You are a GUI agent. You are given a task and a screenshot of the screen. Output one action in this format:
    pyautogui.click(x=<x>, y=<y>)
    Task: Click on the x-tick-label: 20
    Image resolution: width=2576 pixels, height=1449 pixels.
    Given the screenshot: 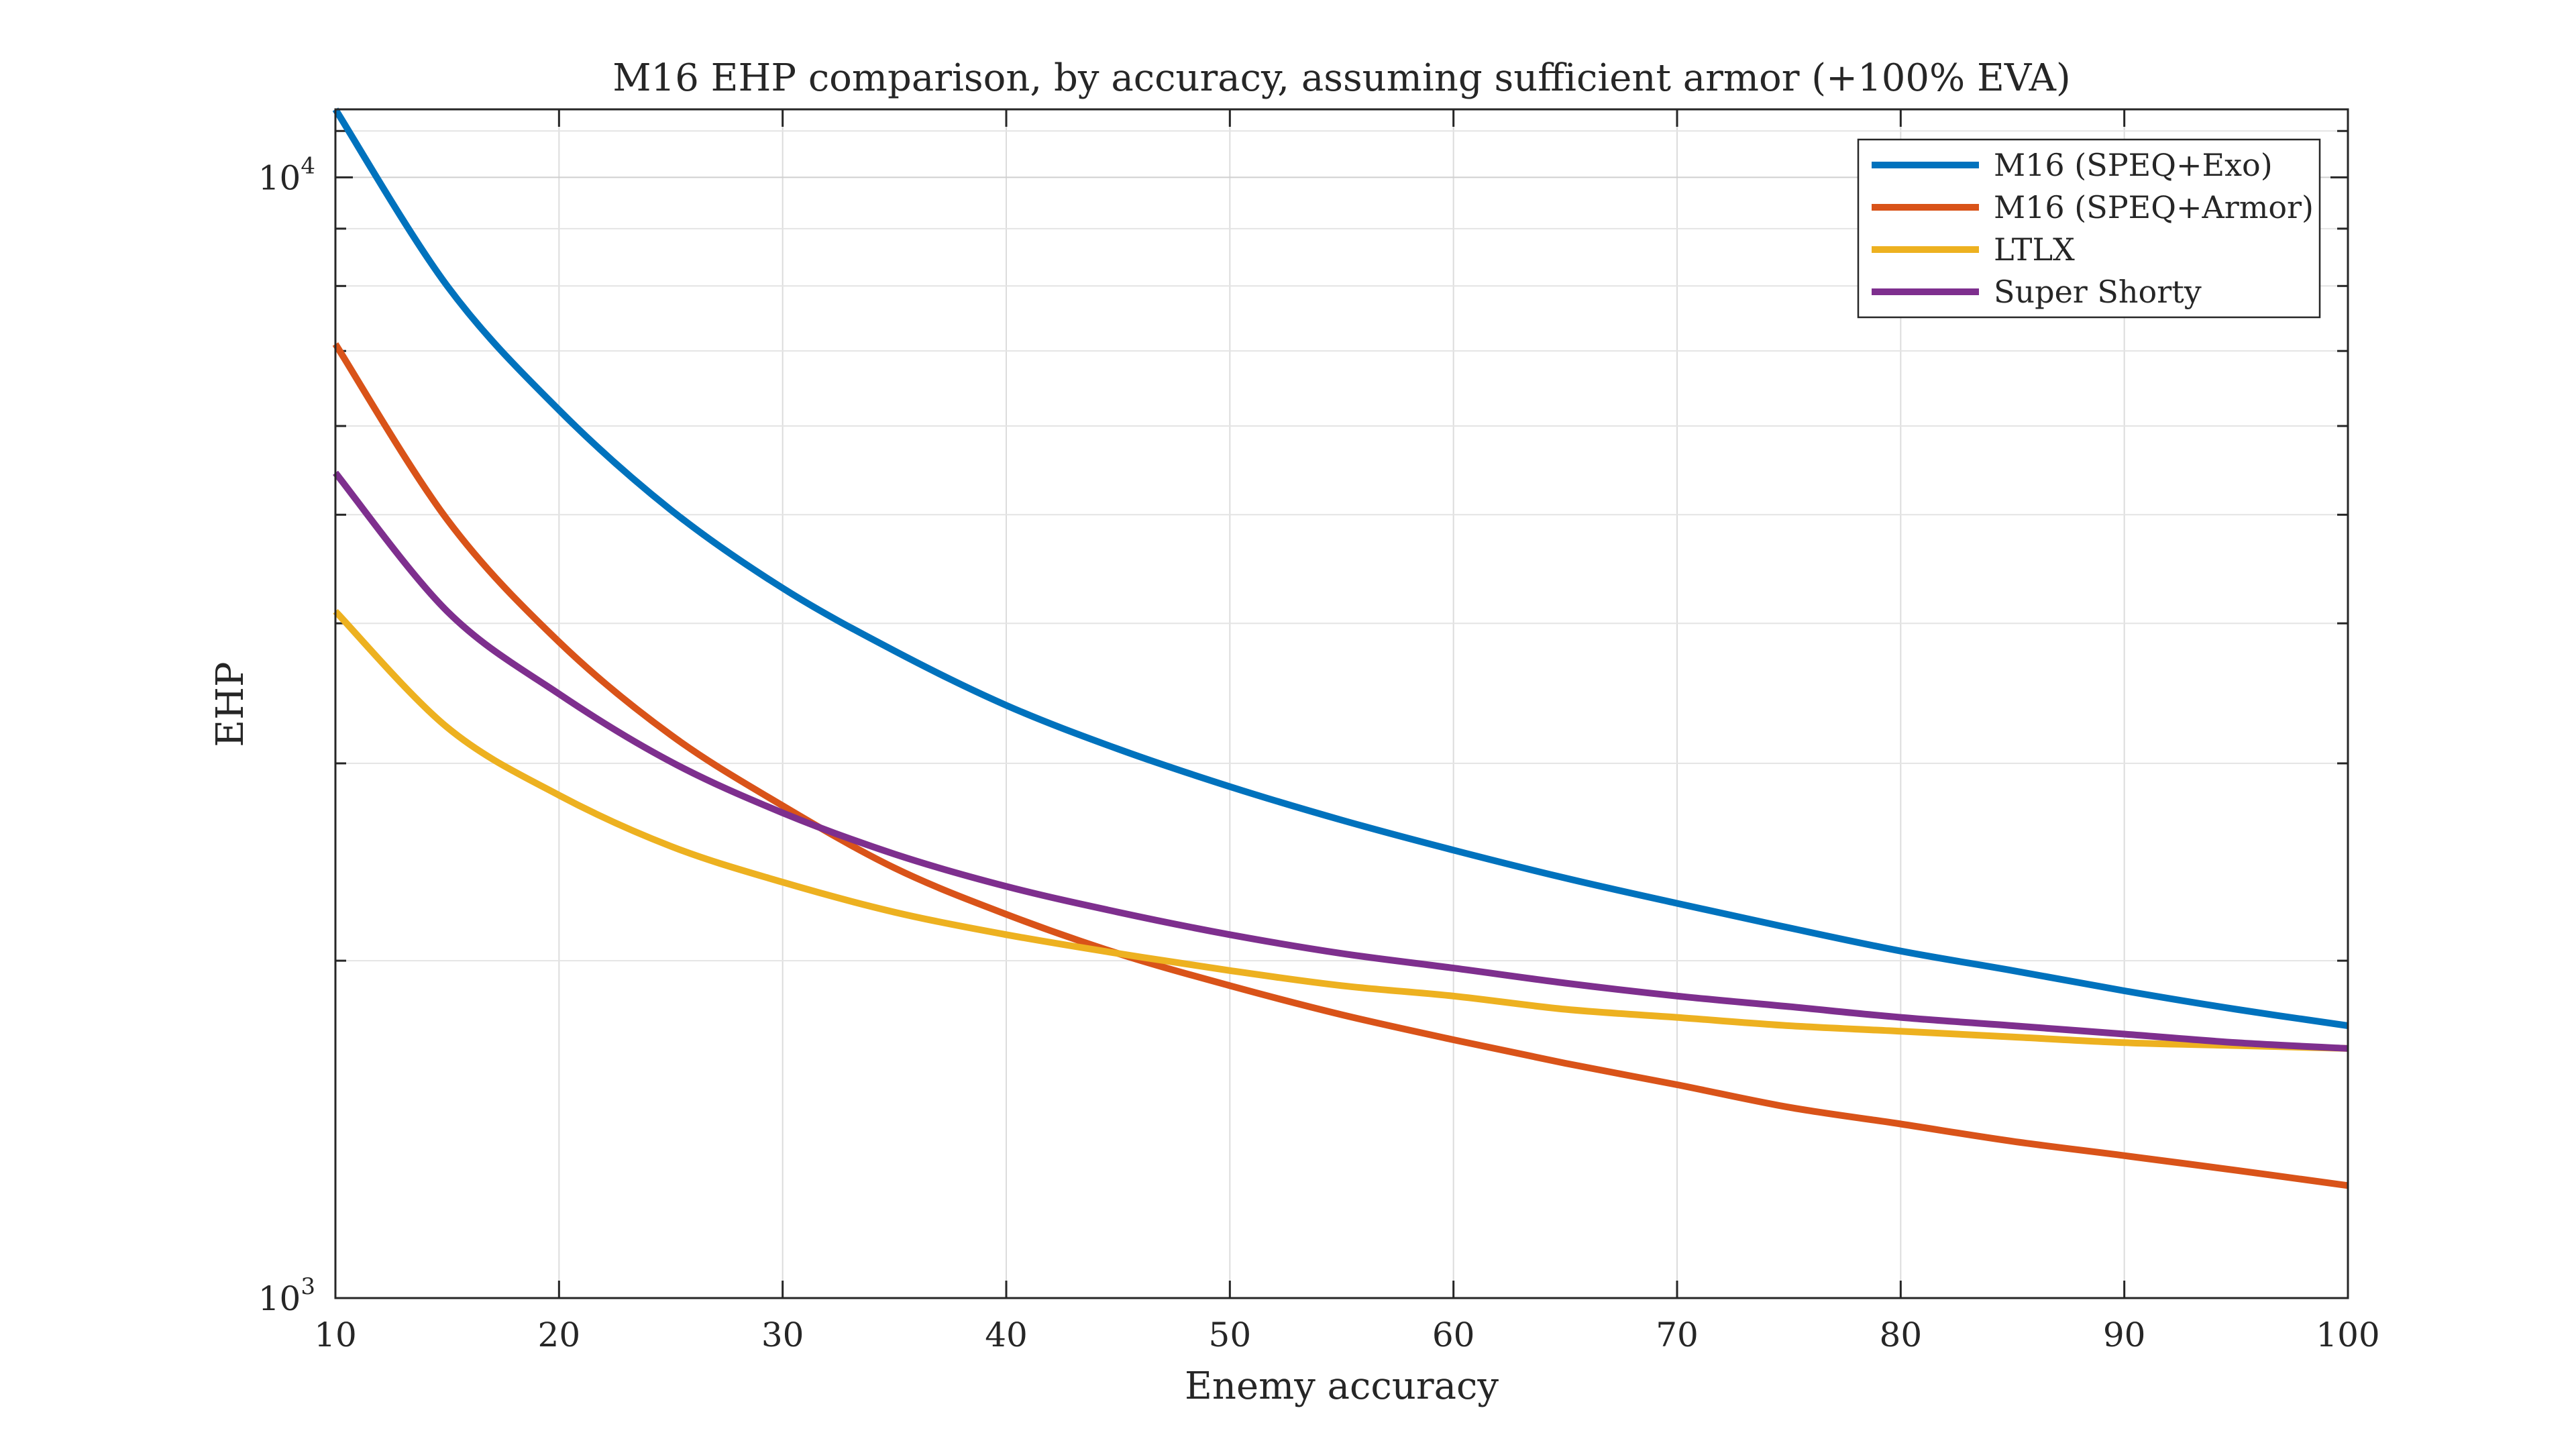 What is the action you would take?
    pyautogui.click(x=559, y=1335)
    